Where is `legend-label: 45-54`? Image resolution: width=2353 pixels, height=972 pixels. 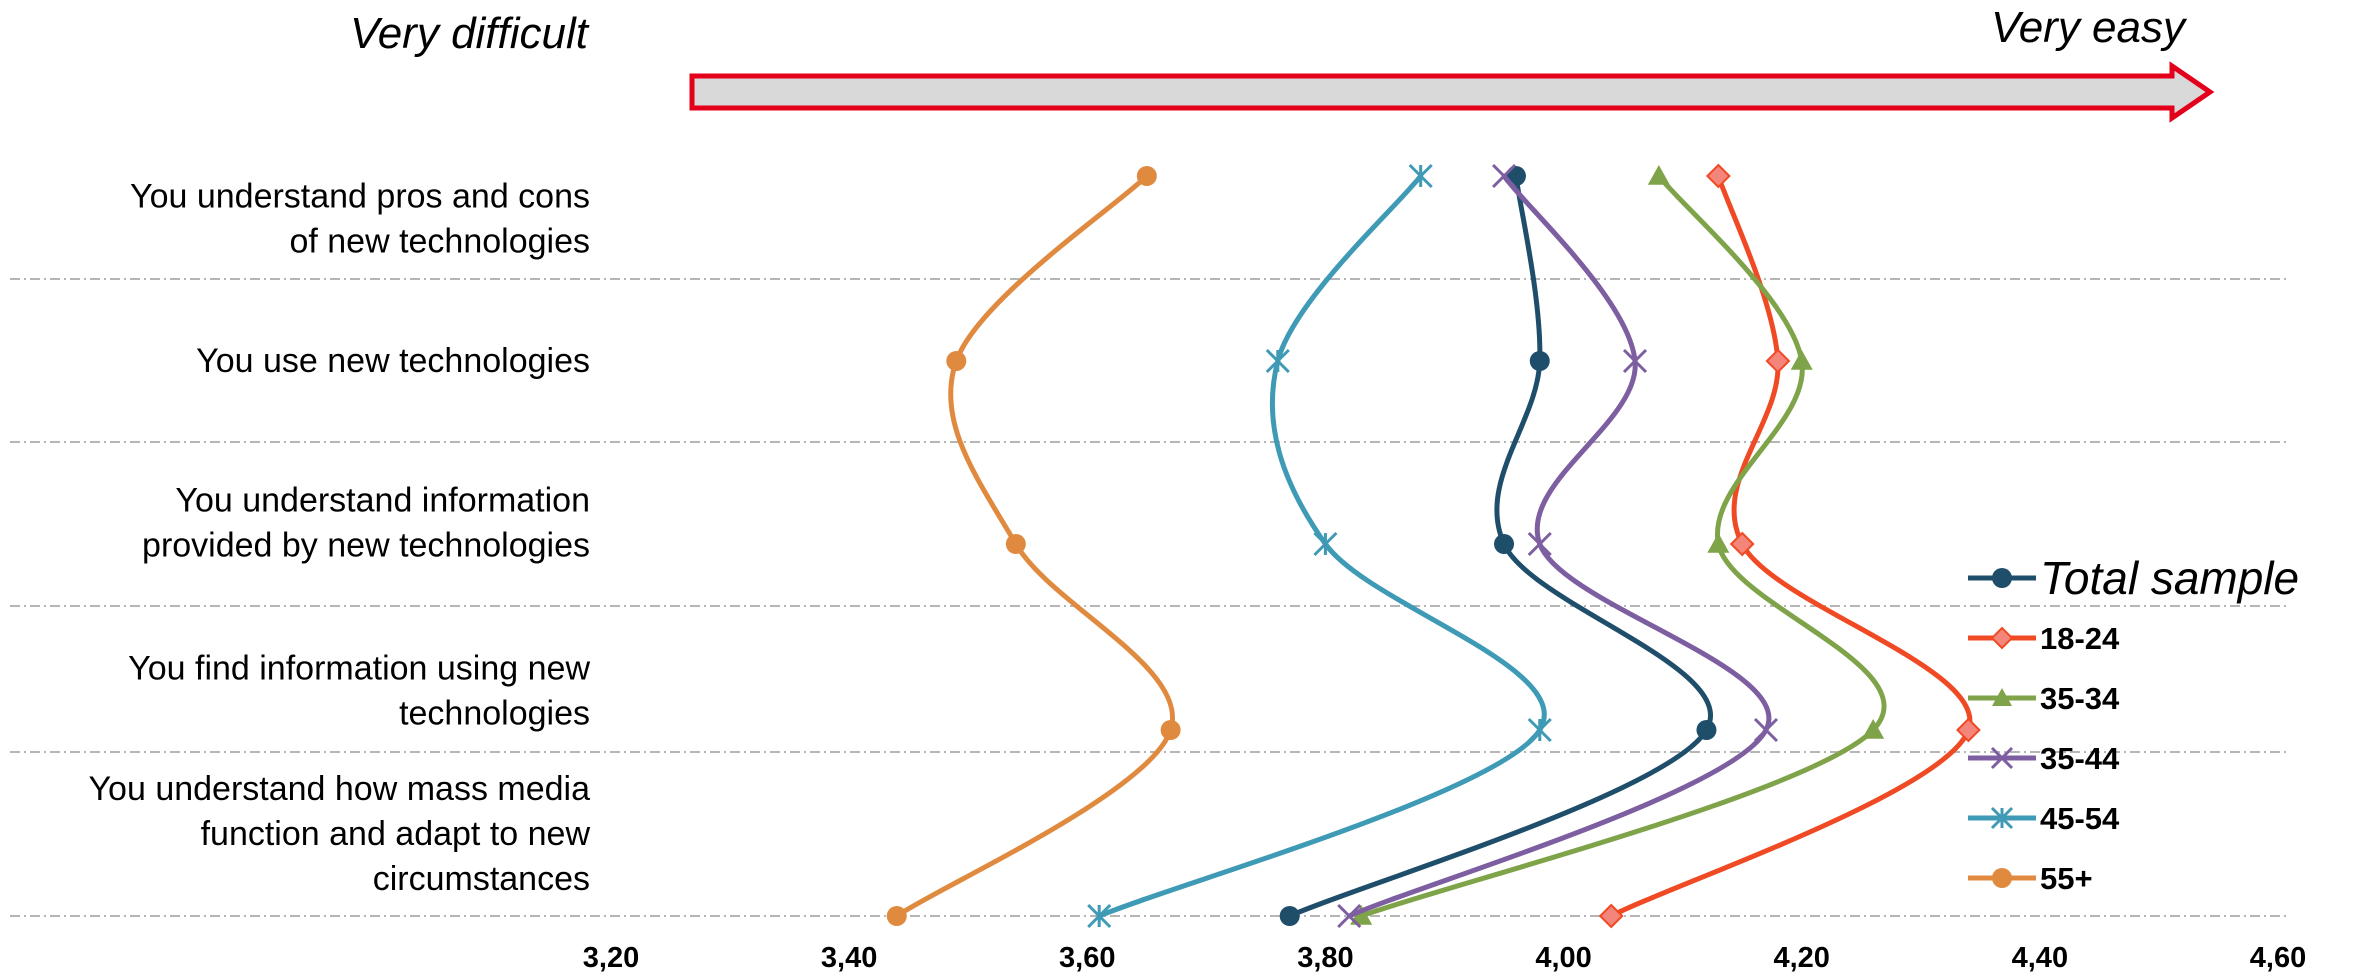 legend-label: 45-54 is located at coordinates (2080, 818).